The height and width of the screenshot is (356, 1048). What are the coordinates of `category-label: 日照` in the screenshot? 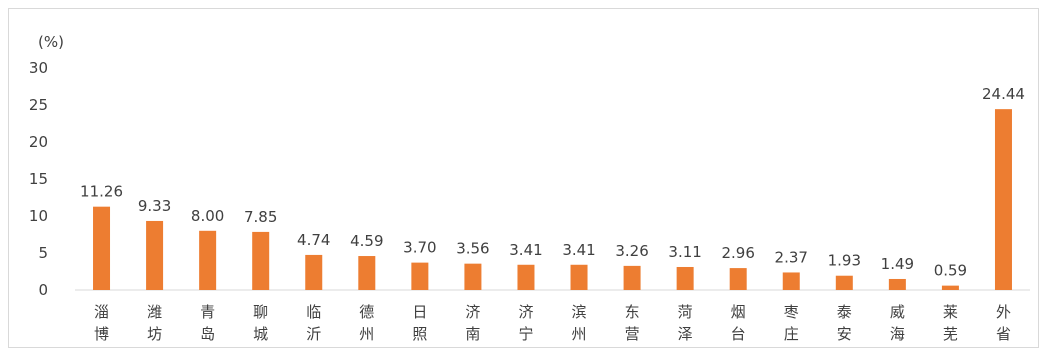 It's located at (419, 323).